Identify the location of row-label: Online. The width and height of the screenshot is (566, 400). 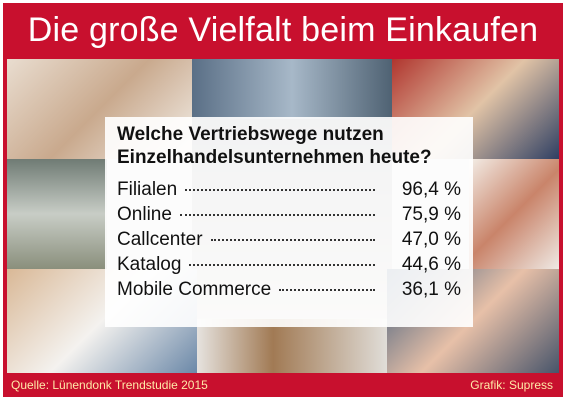
(144, 214).